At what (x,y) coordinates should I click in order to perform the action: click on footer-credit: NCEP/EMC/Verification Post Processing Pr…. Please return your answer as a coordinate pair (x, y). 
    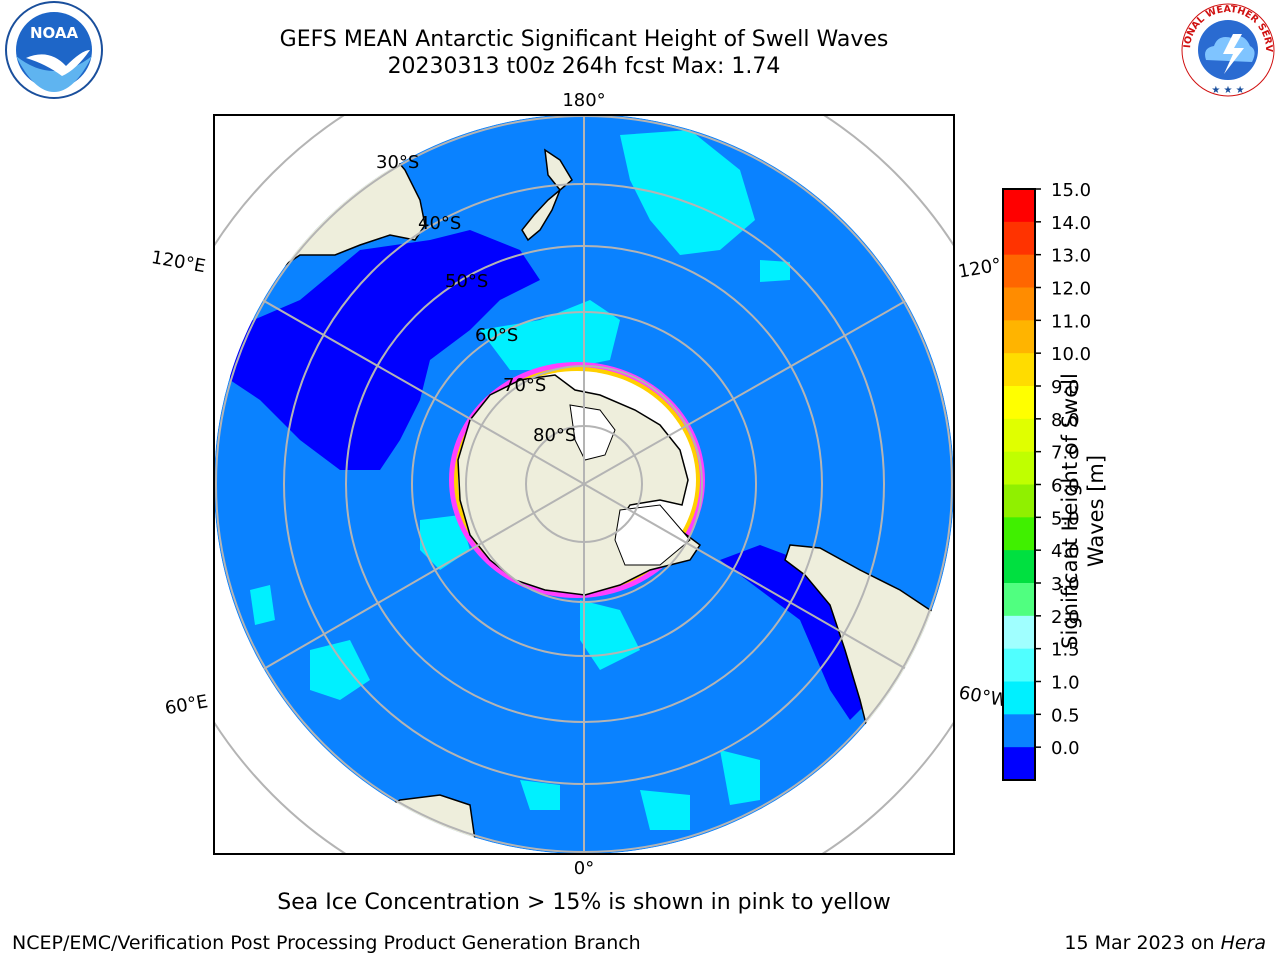
    Looking at the image, I should click on (326, 943).